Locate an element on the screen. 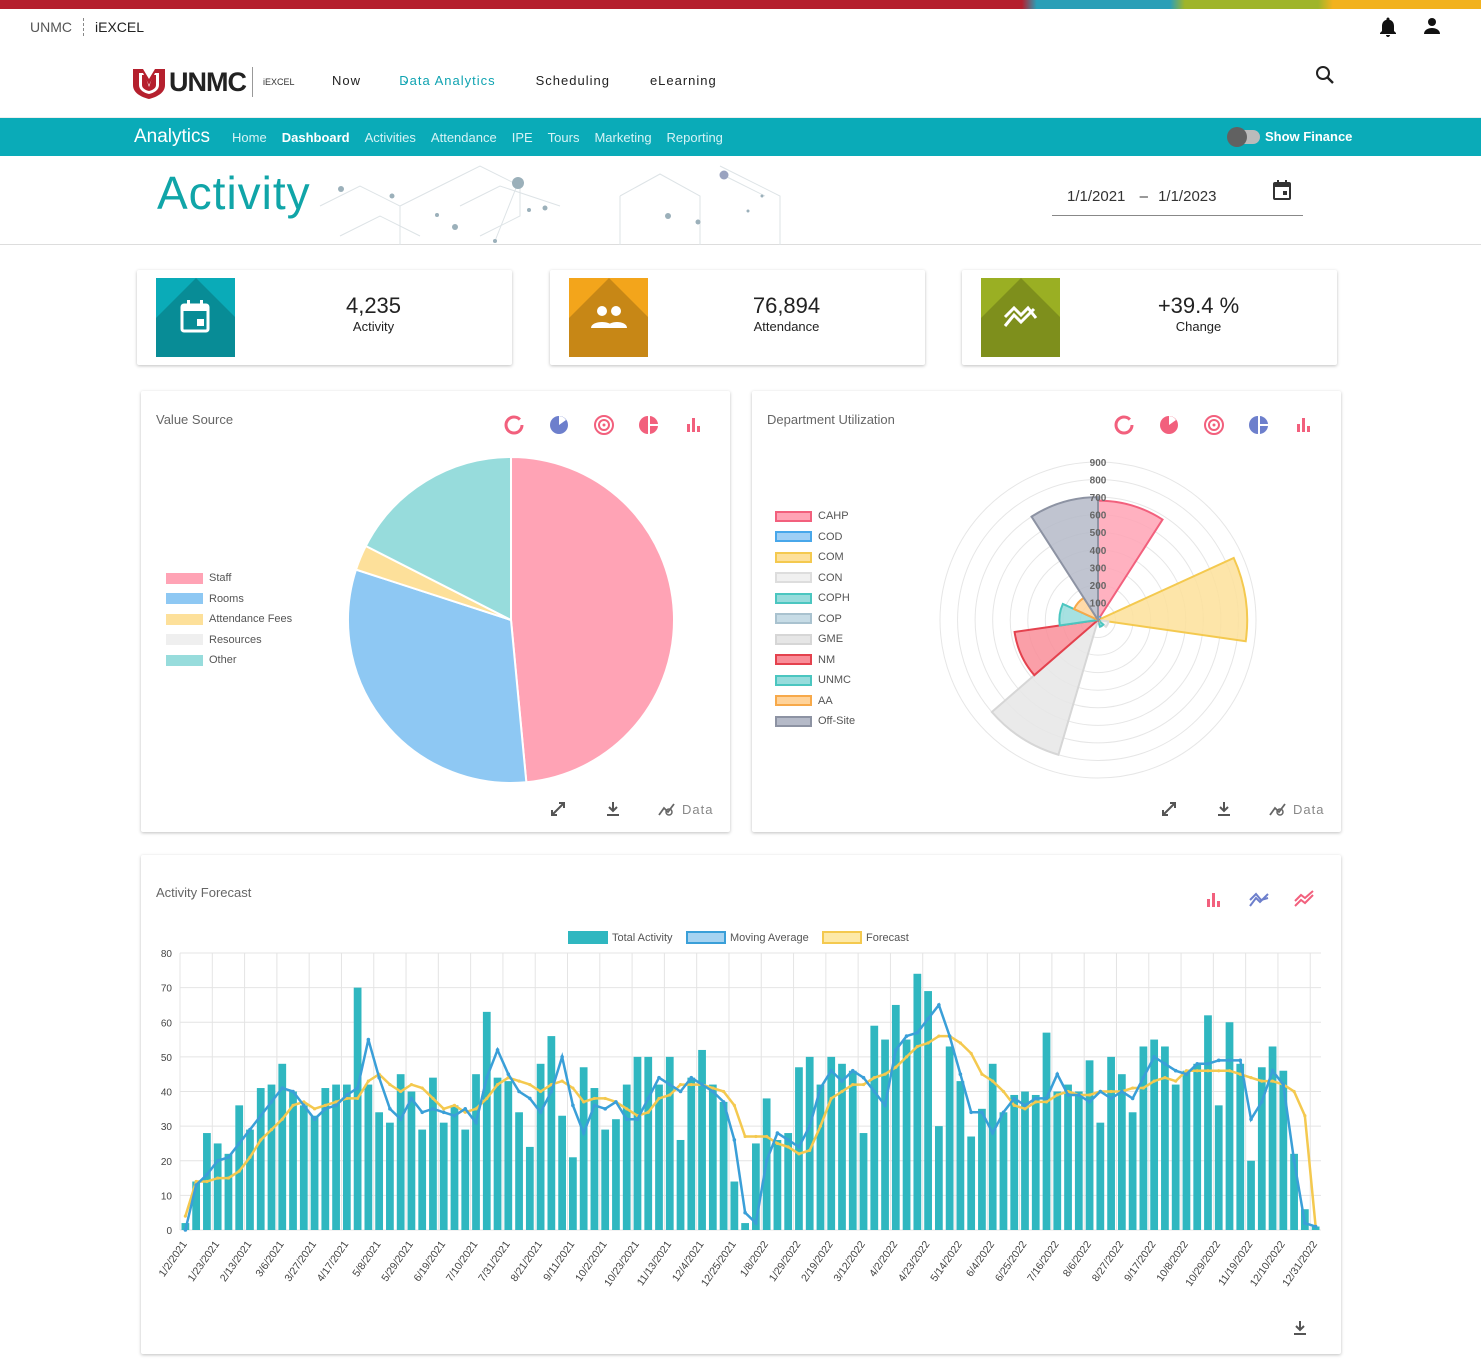  download-icon is located at coordinates (1224, 809).